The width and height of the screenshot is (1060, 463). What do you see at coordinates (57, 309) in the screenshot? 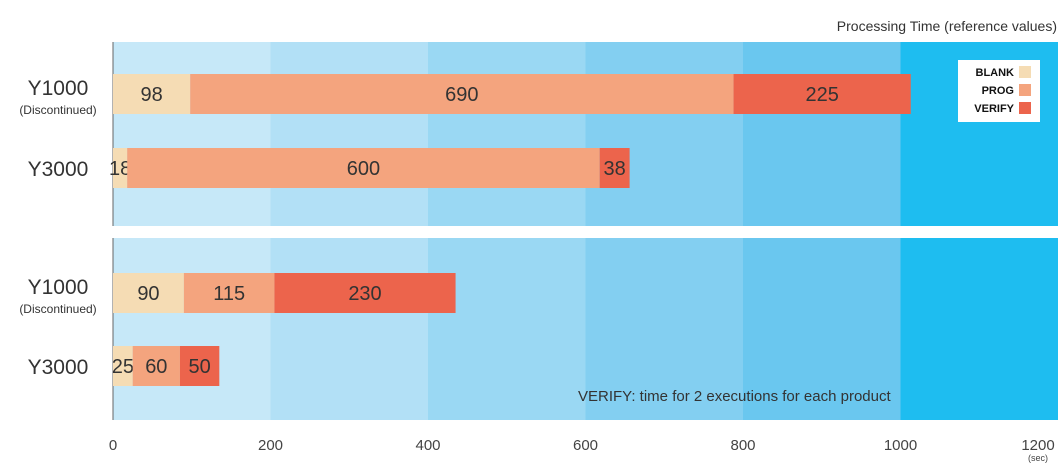
I see `category-note-1-0: (Discontinued)` at bounding box center [57, 309].